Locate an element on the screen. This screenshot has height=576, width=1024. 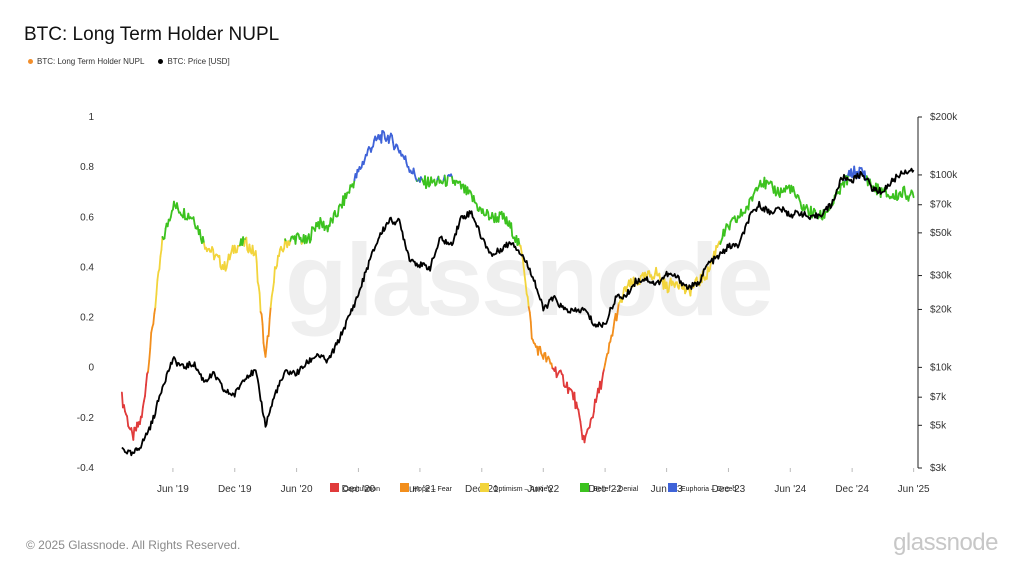
y-left-tick-label: 0 is located at coordinates (91, 368).